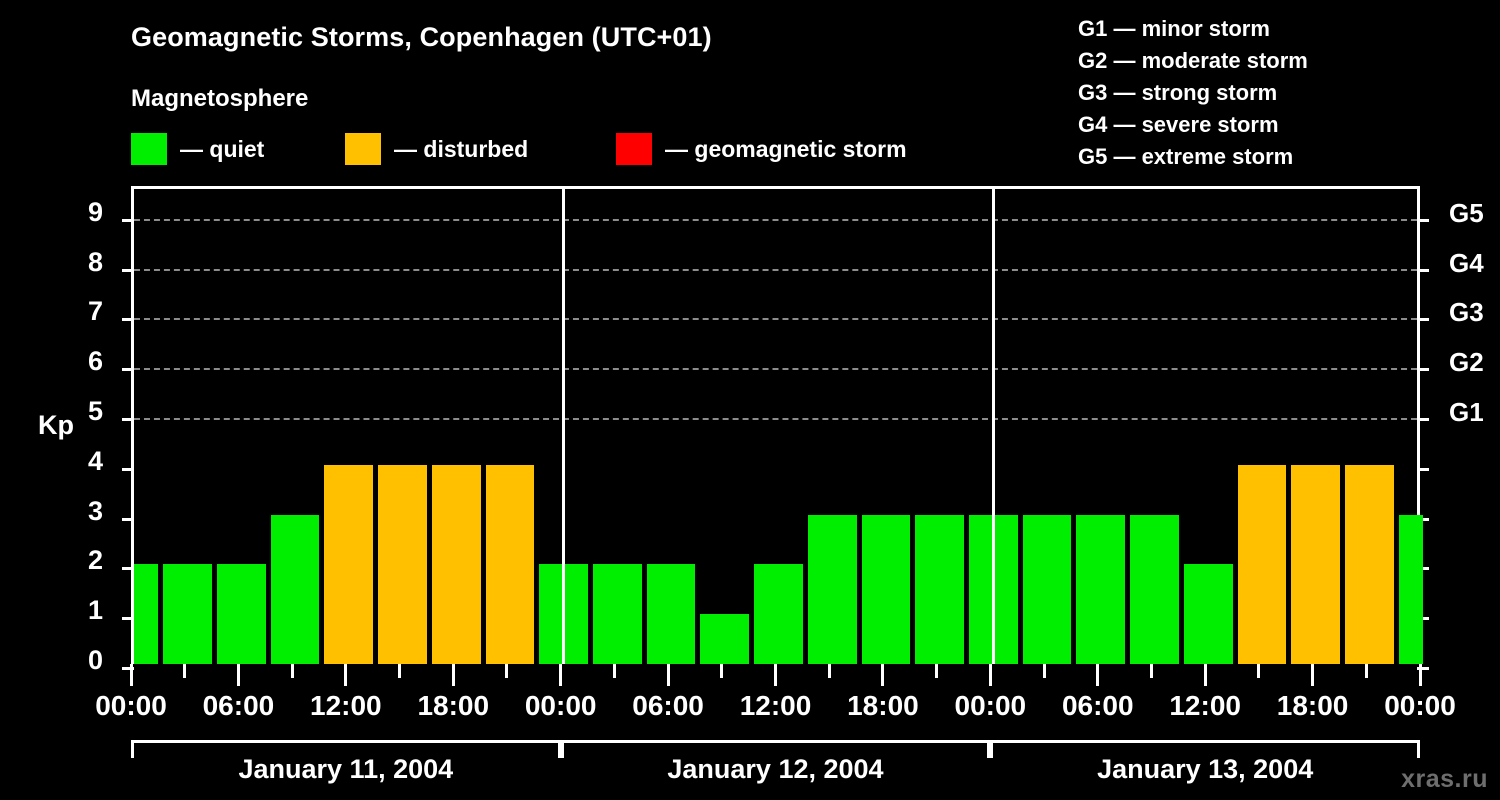 The width and height of the screenshot is (1500, 800). What do you see at coordinates (1186, 156) in the screenshot?
I see `storm-scale-row-5: G5 — extreme storm` at bounding box center [1186, 156].